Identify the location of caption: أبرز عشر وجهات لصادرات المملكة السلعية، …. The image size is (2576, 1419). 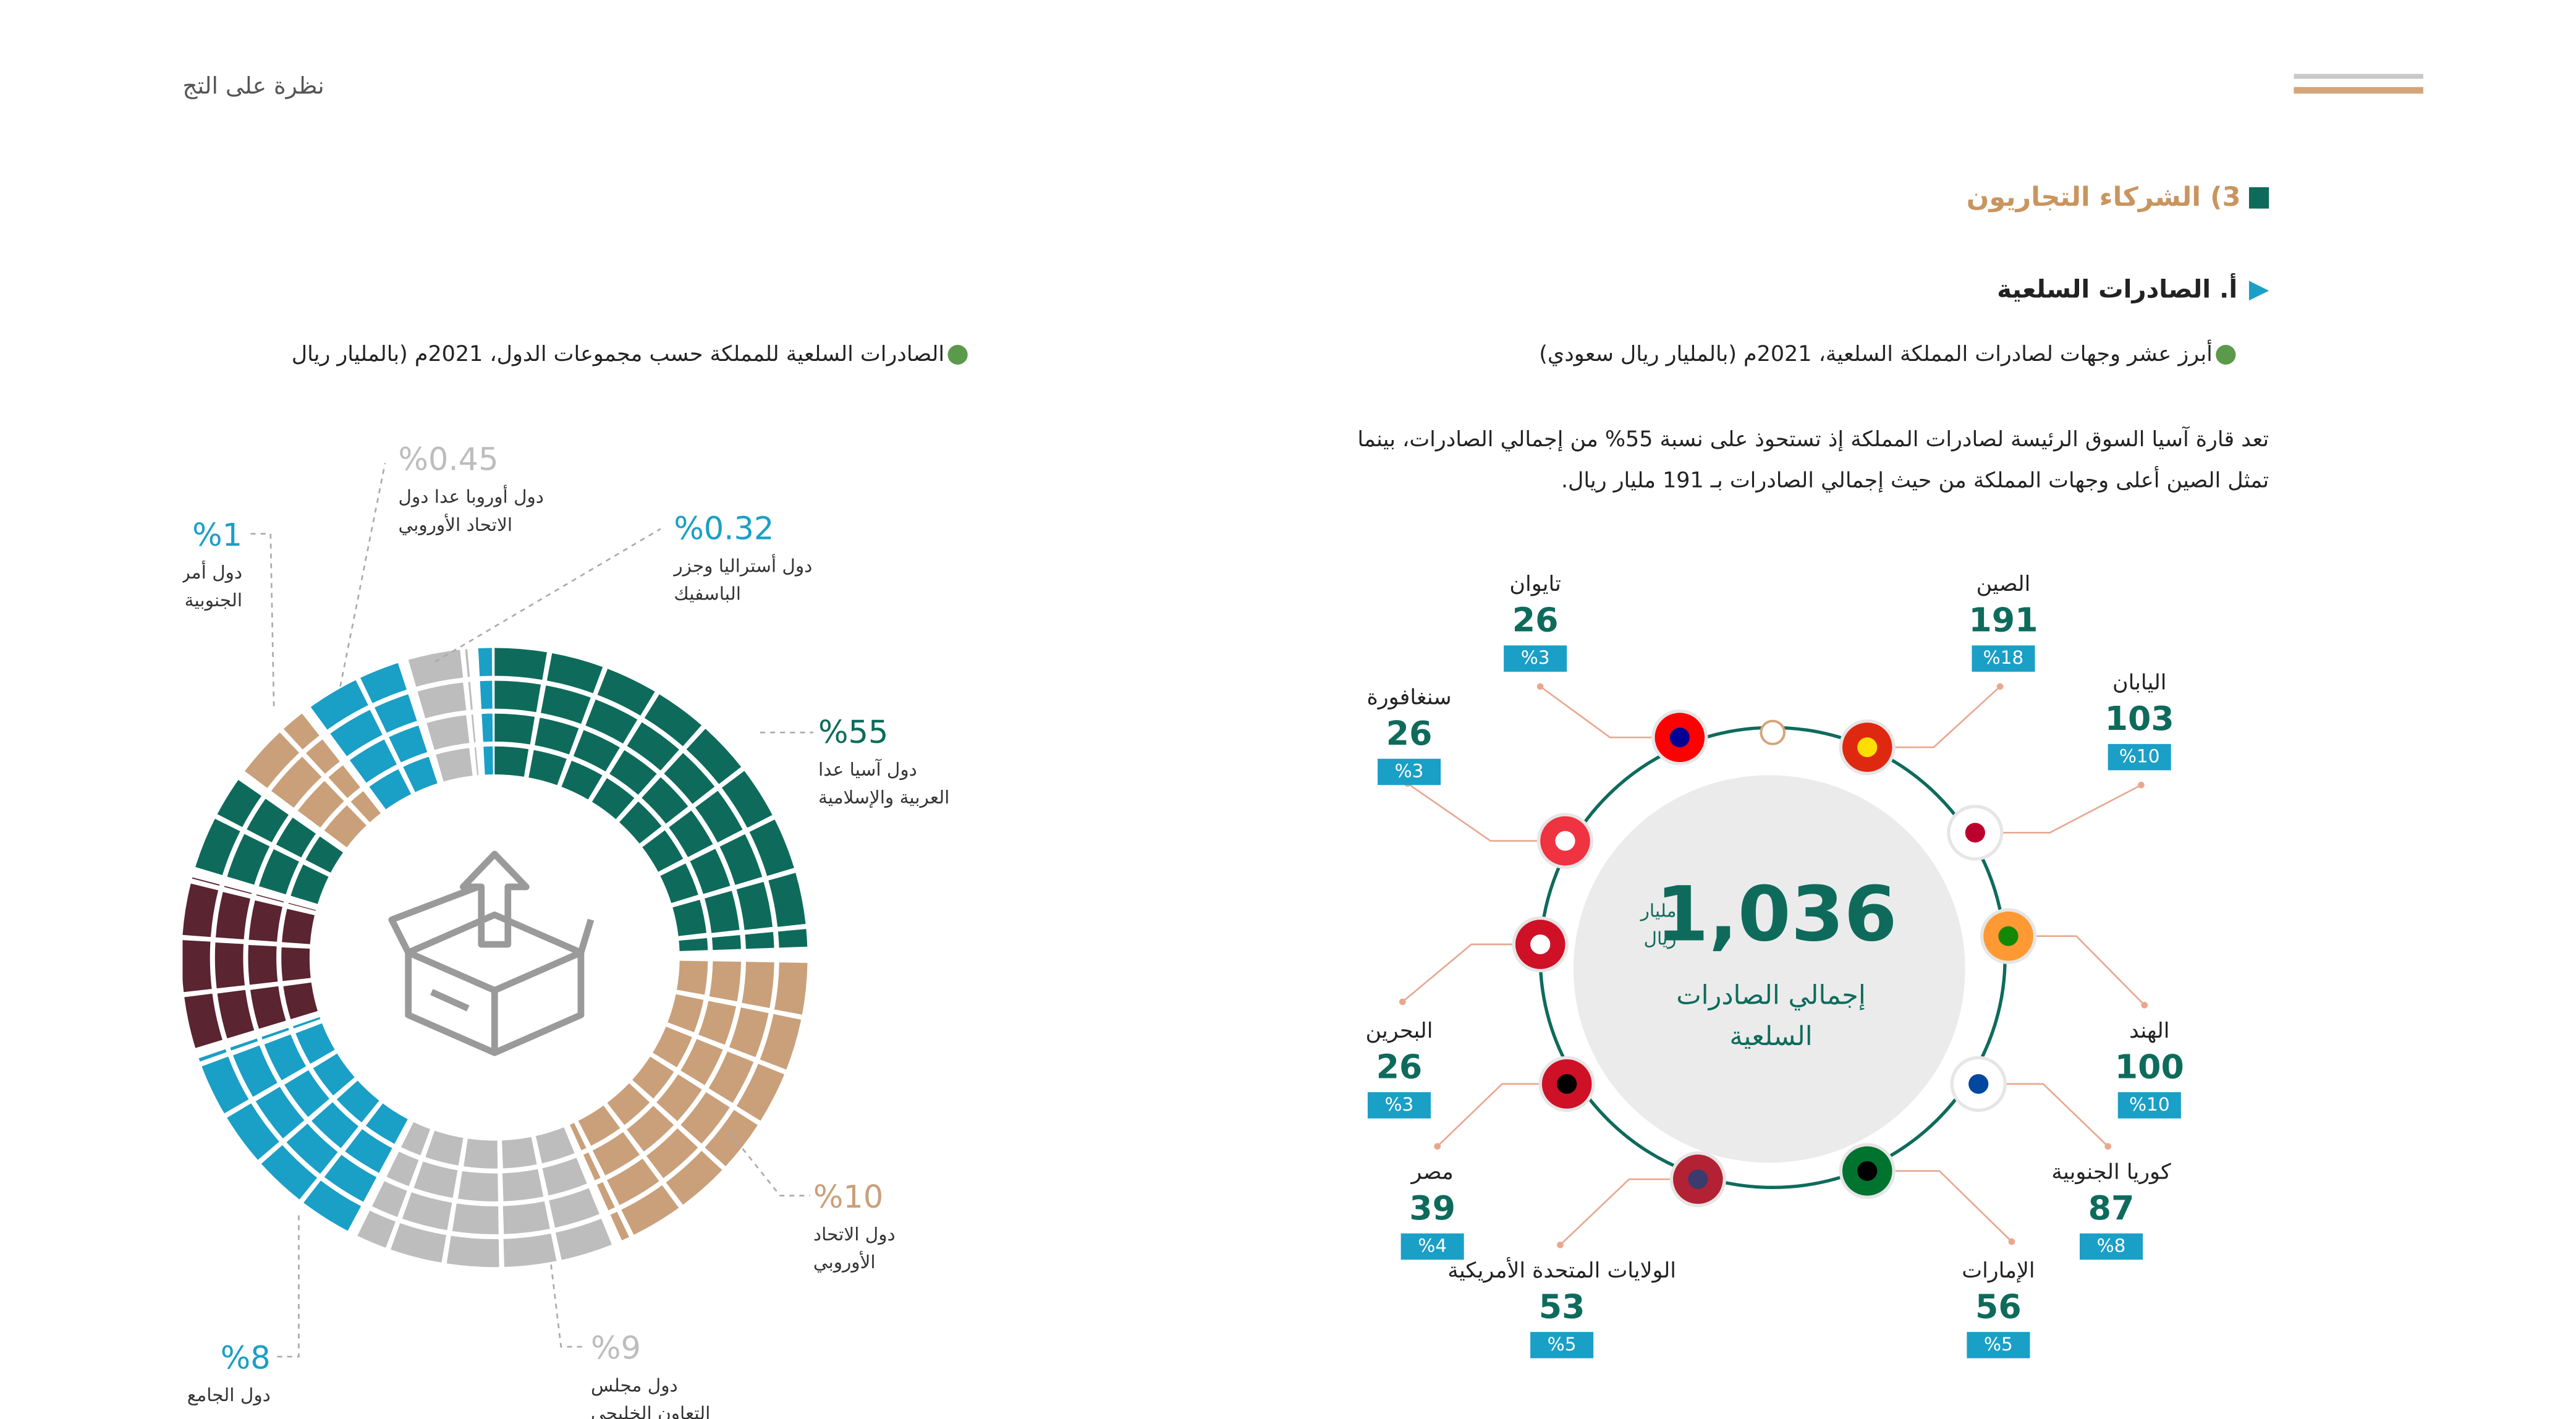
(1876, 352).